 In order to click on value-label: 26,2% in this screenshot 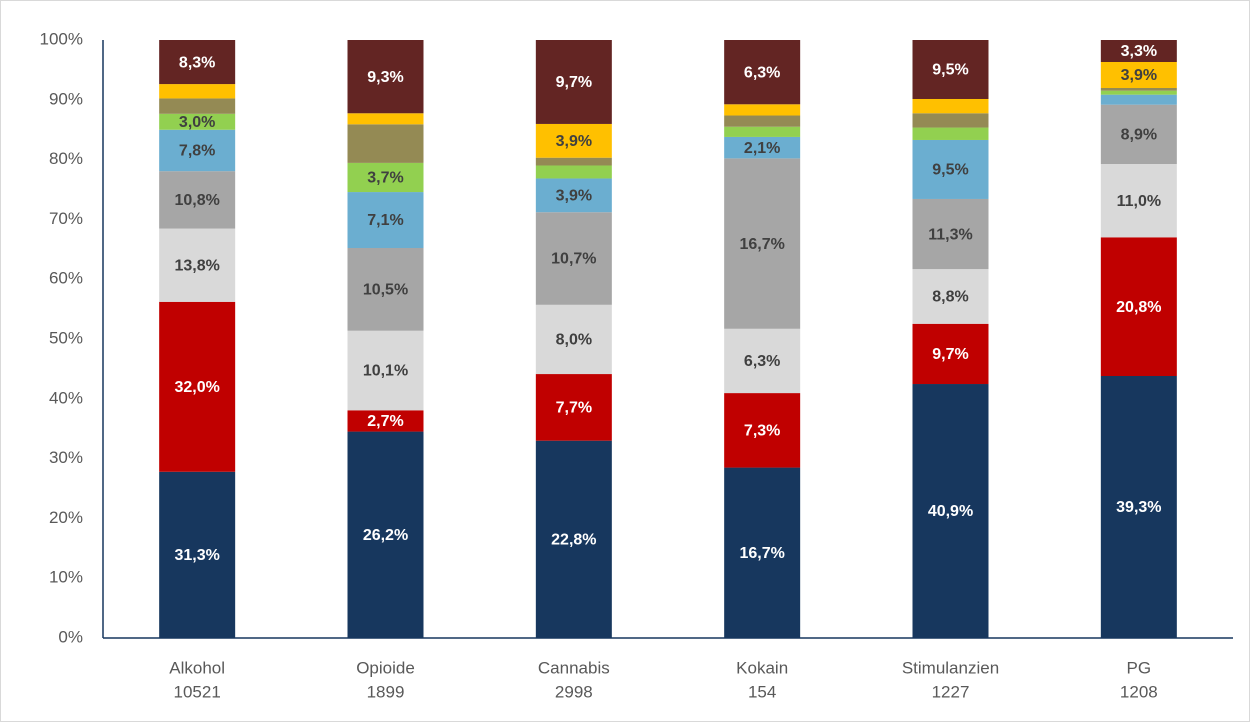, I will do `click(385, 535)`.